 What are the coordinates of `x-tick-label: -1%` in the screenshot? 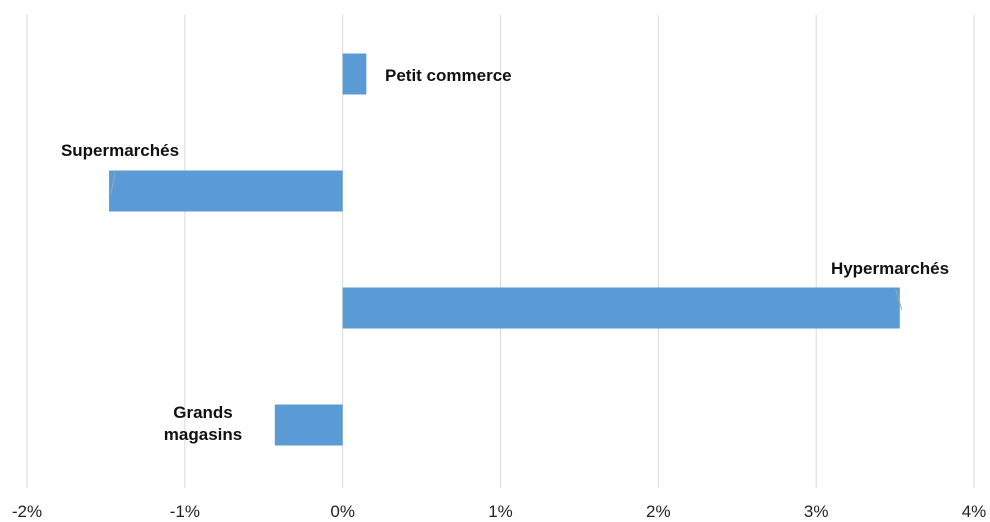 It's located at (185, 511).